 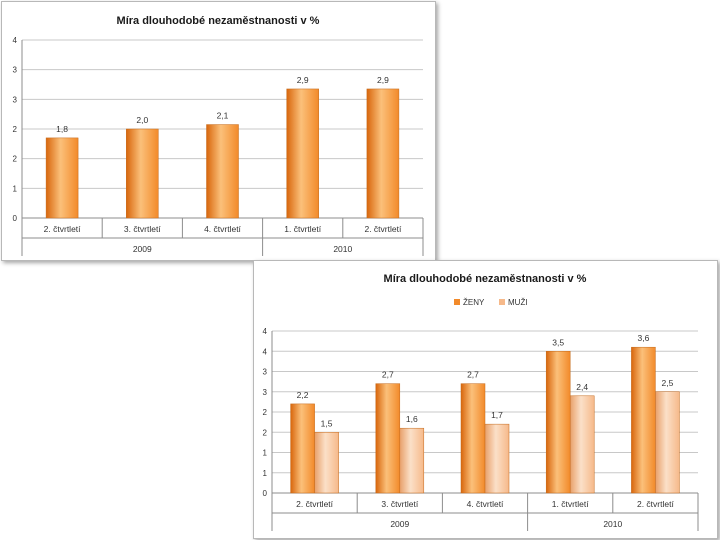 What do you see at coordinates (62, 129) in the screenshot?
I see `data-label: 1,8` at bounding box center [62, 129].